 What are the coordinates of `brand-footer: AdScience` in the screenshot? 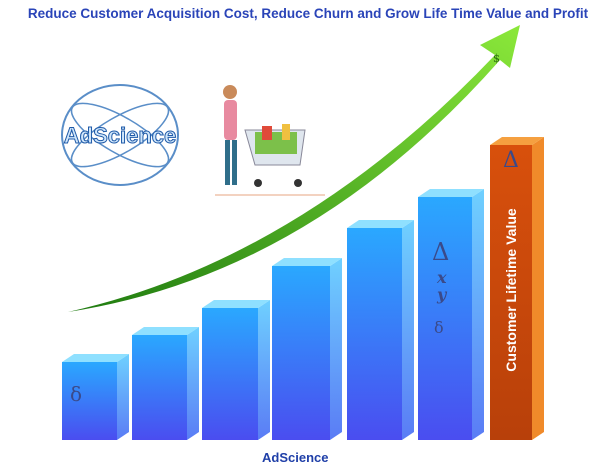 It's located at (295, 457).